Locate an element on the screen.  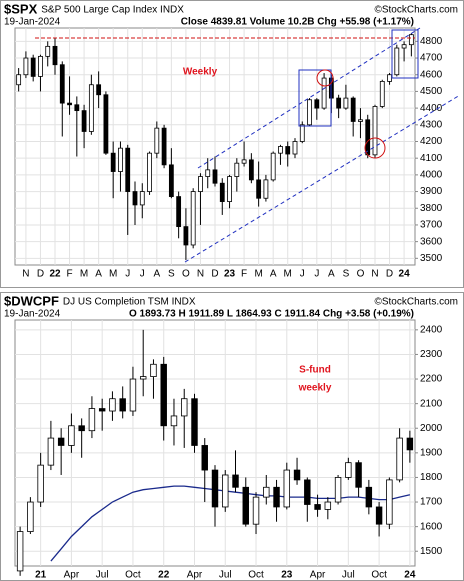
symbol: $DWCPF is located at coordinates (31, 300).